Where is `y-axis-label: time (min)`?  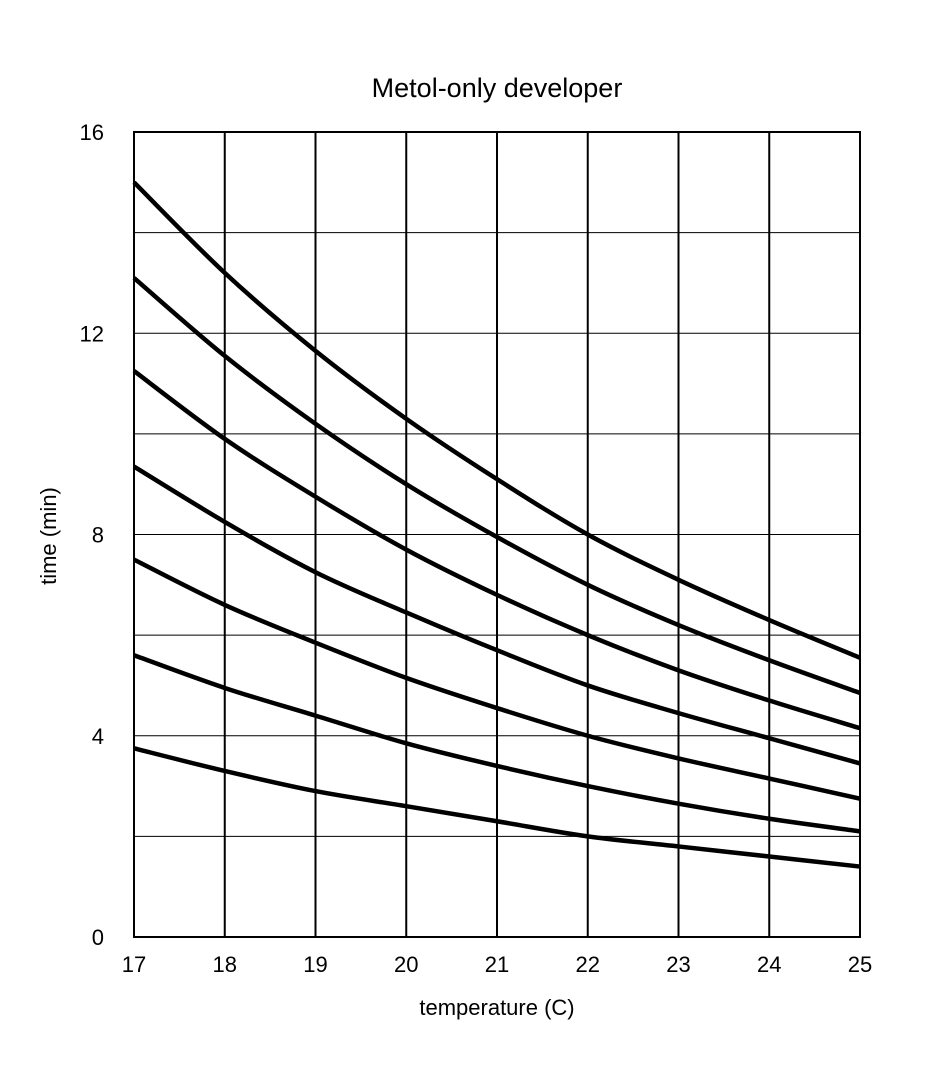
y-axis-label: time (min) is located at coordinates (48, 536).